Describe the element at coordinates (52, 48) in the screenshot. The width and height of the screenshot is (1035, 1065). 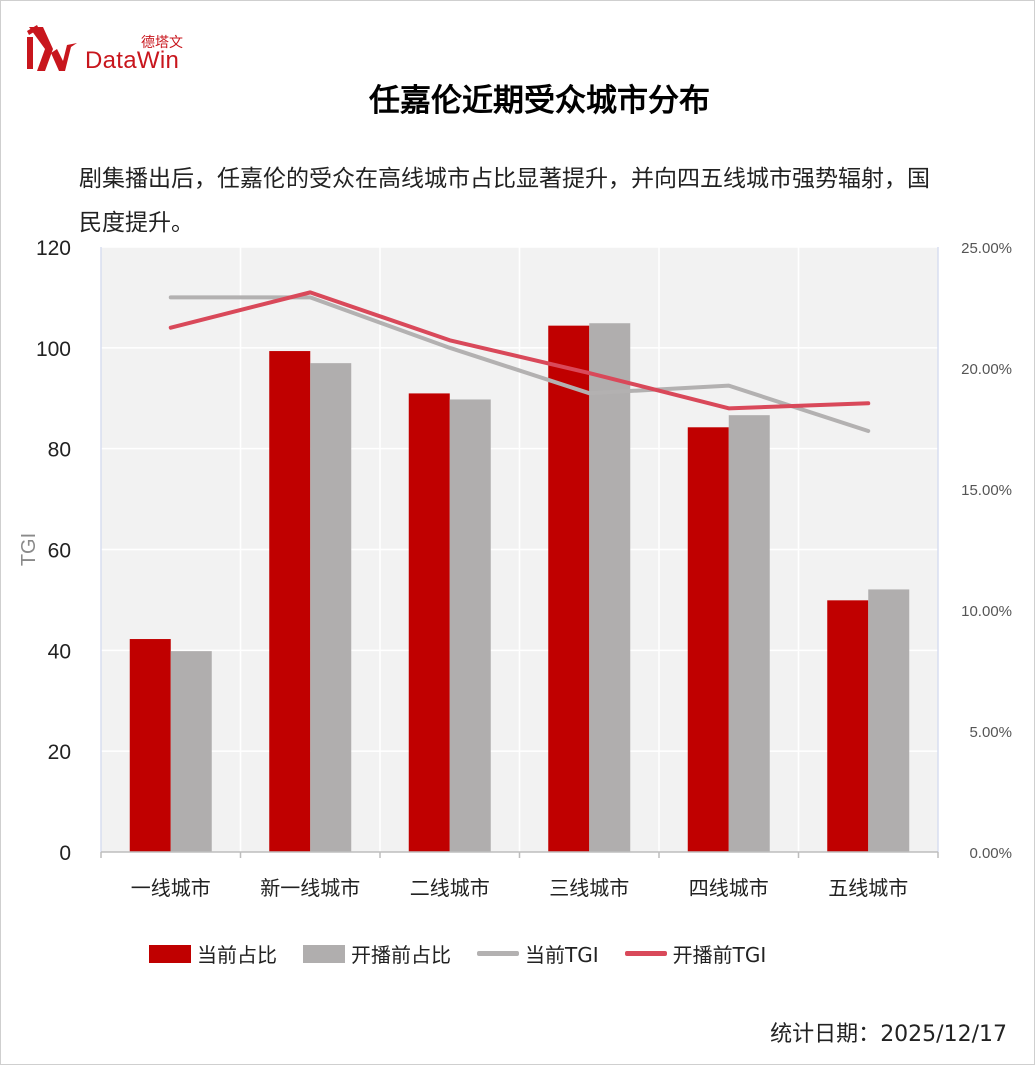
I see `datawin-logo-icon` at that location.